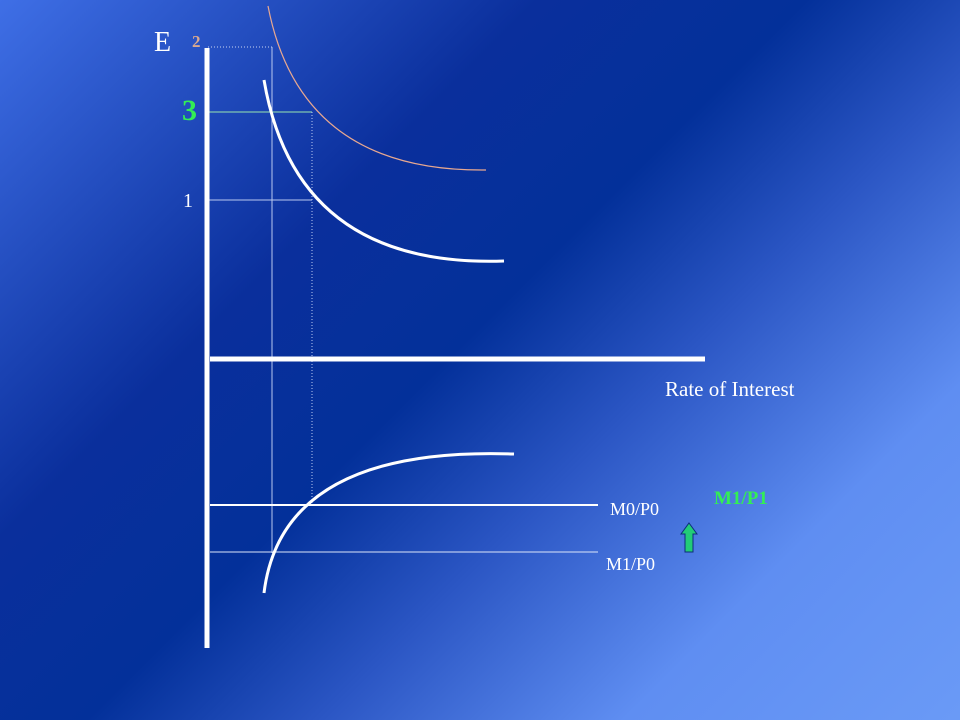 The height and width of the screenshot is (720, 960). I want to click on money-supply-m1p0-label: M1/P0, so click(631, 564).